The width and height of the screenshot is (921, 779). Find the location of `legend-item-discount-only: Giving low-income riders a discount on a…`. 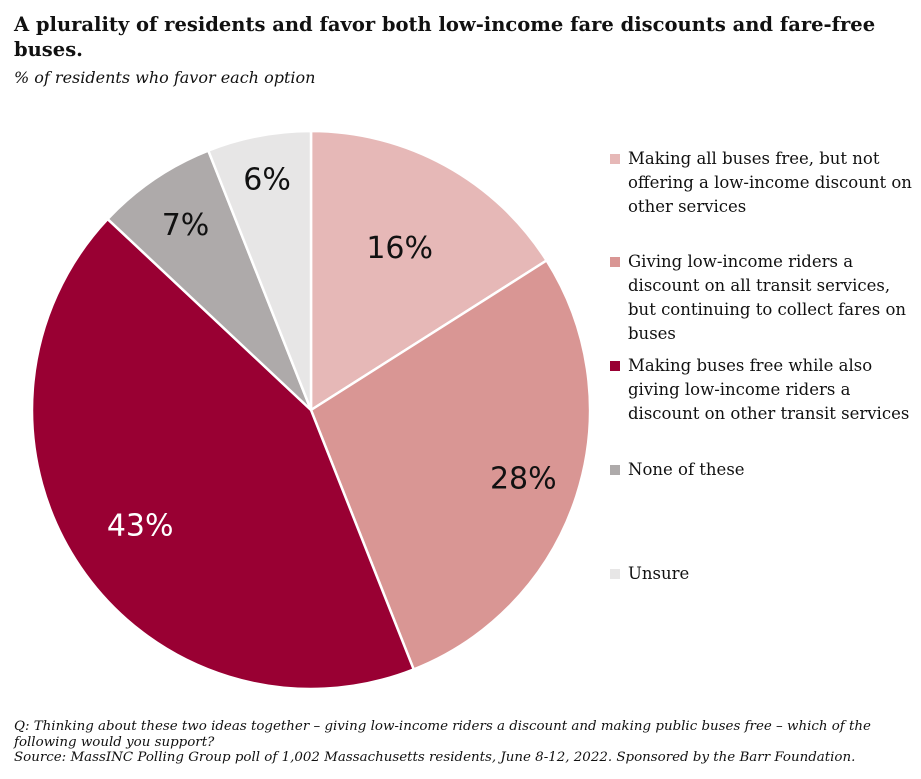

legend-item-discount-only: Giving low-income riders a discount on a… is located at coordinates (764, 298).